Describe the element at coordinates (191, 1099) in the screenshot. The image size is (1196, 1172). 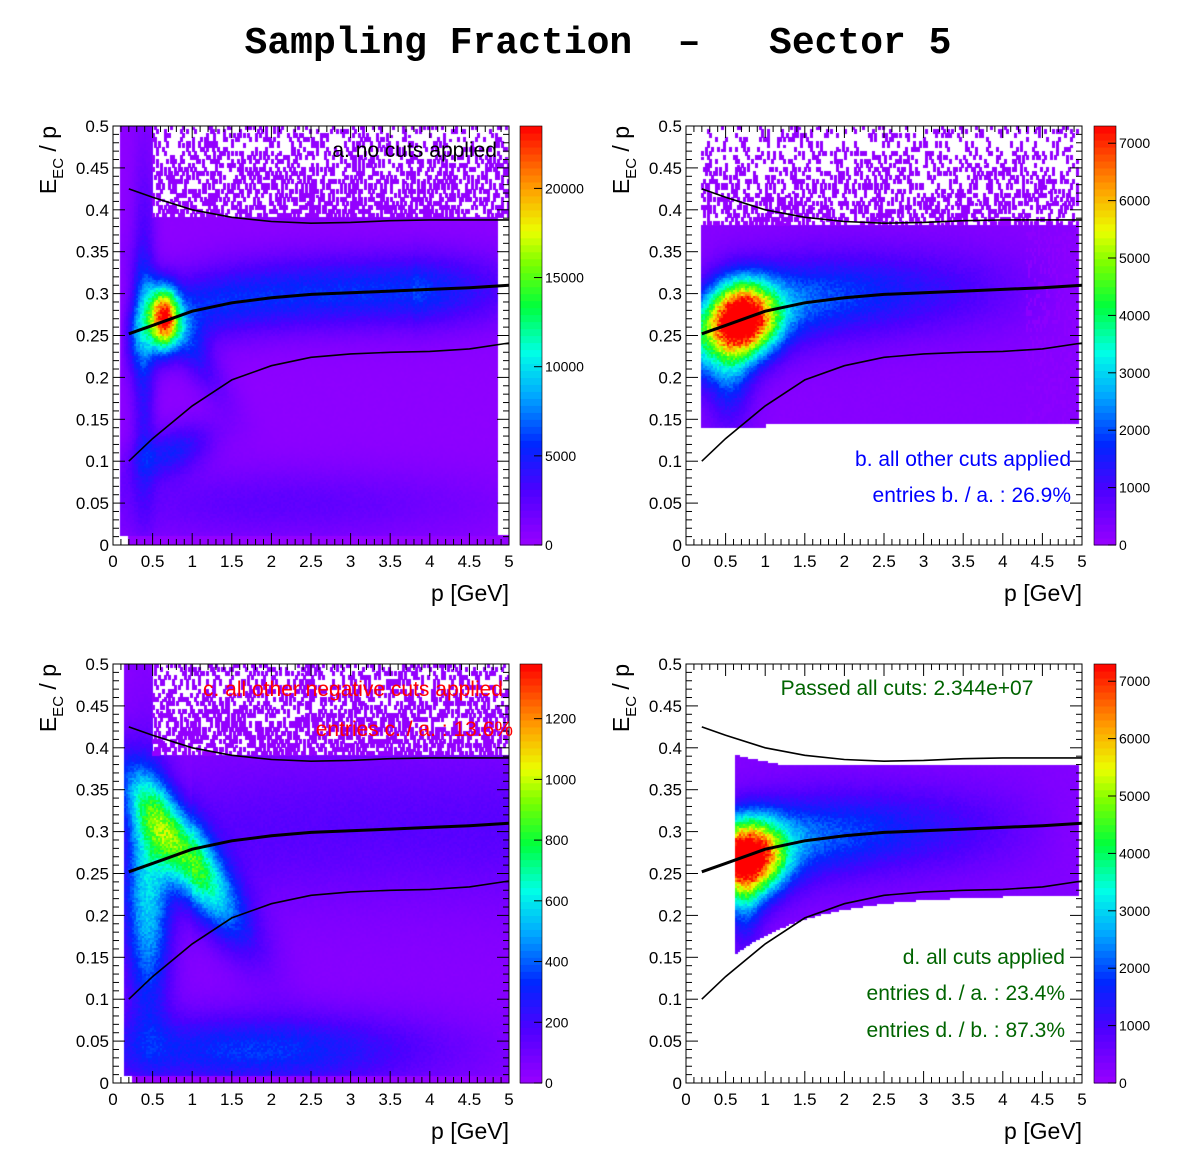
I see `x-tick-label: 1` at that location.